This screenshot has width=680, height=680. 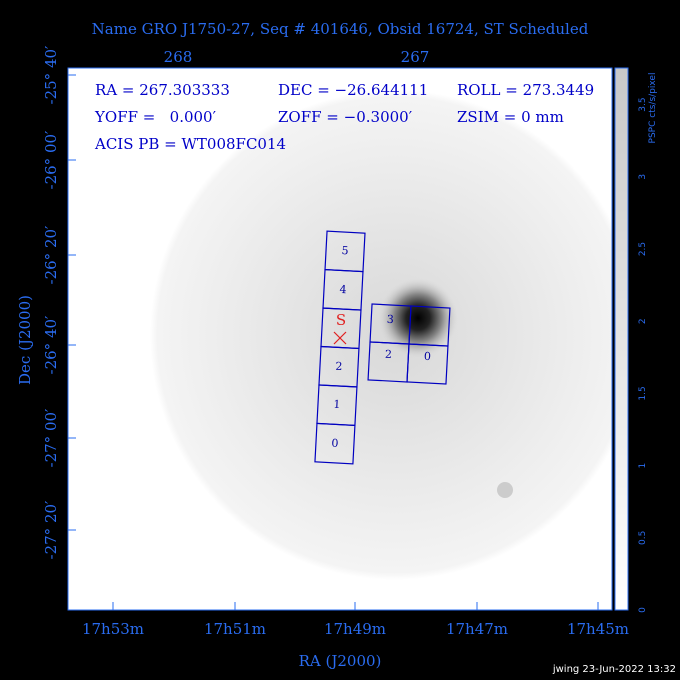 What do you see at coordinates (643, 249) in the screenshot?
I see `colorbar-tick-label: 2.5` at bounding box center [643, 249].